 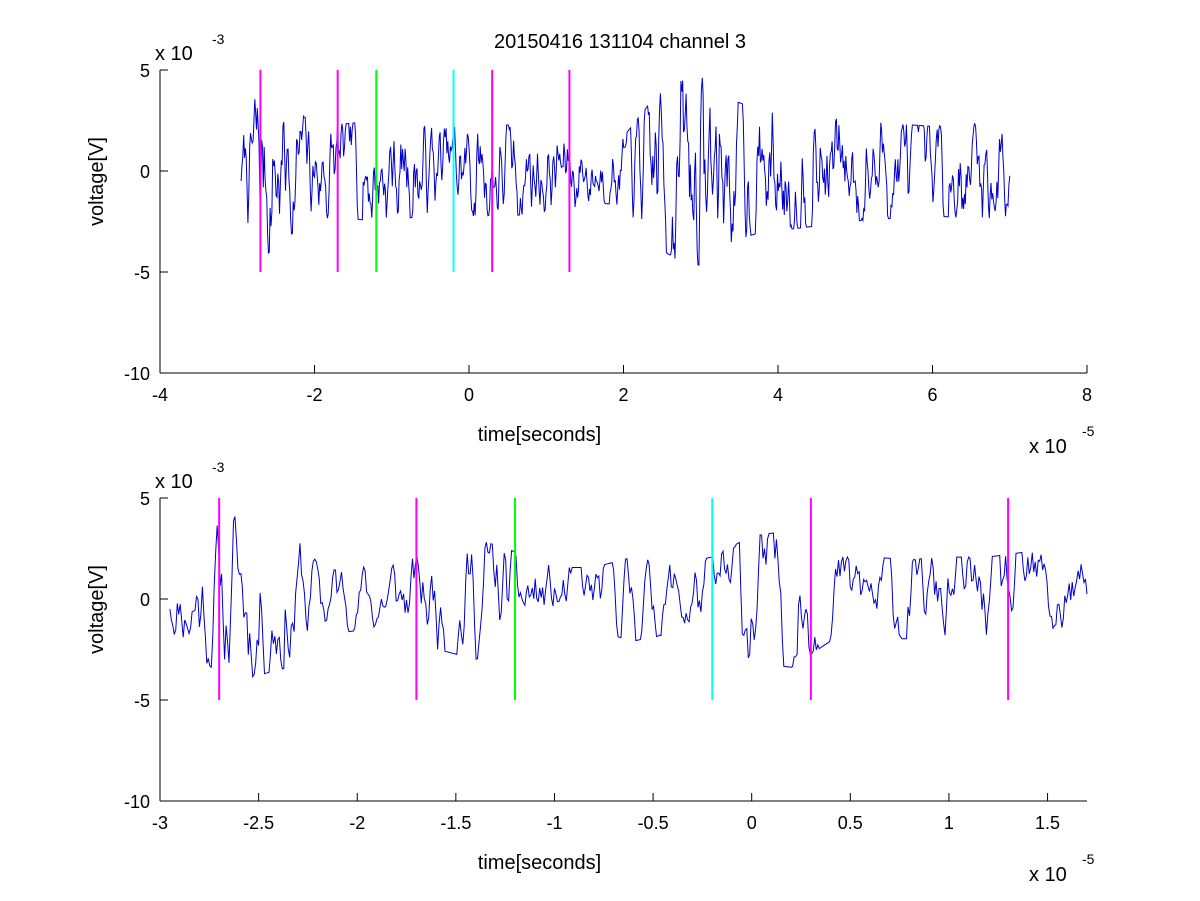 What do you see at coordinates (357, 823) in the screenshot?
I see `bottom-x-tick-label: -2` at bounding box center [357, 823].